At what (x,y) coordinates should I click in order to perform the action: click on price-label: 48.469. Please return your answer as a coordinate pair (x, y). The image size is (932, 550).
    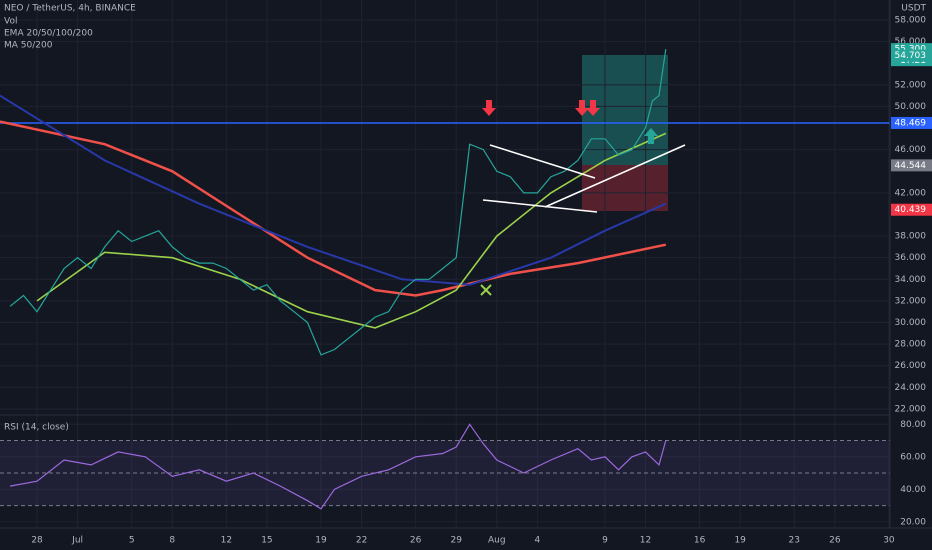
    Looking at the image, I should click on (911, 123).